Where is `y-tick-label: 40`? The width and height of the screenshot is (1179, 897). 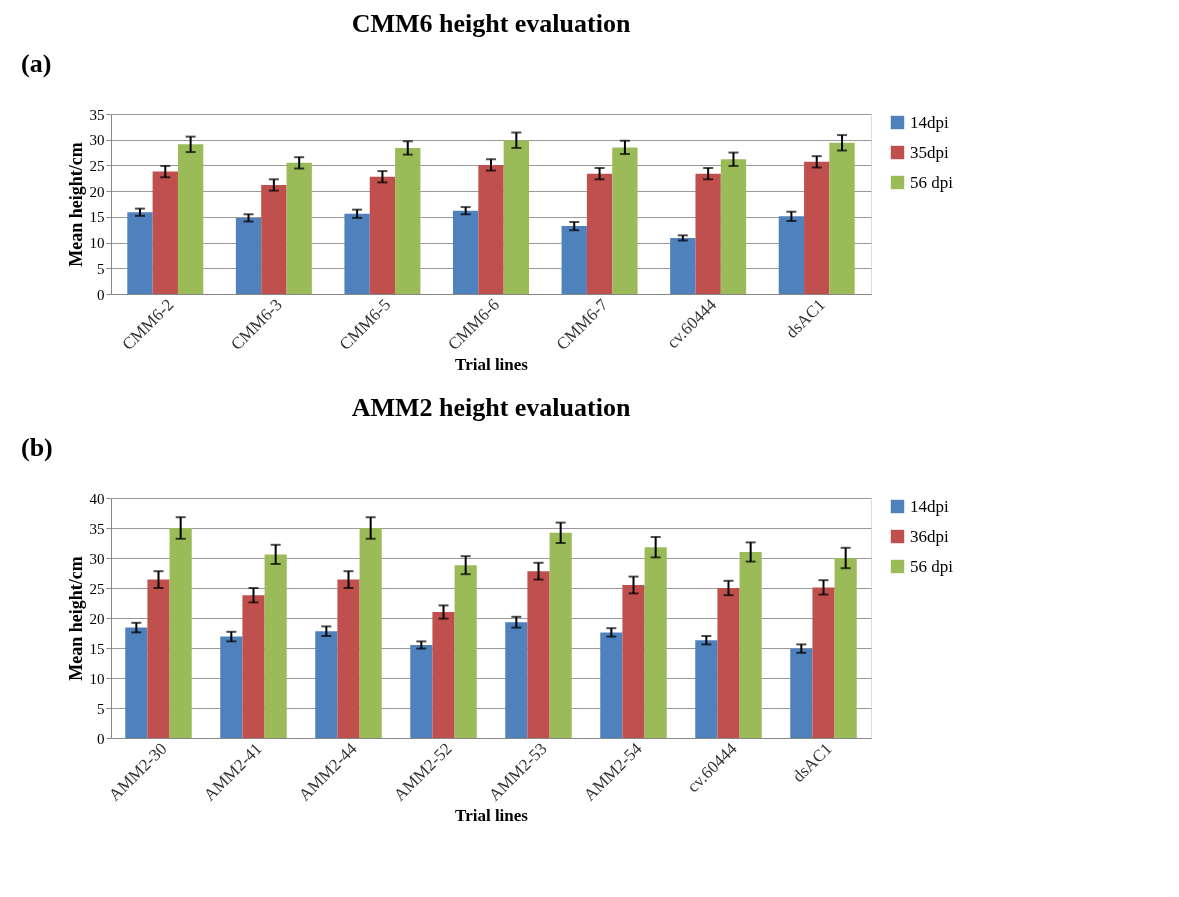 y-tick-label: 40 is located at coordinates (97, 498).